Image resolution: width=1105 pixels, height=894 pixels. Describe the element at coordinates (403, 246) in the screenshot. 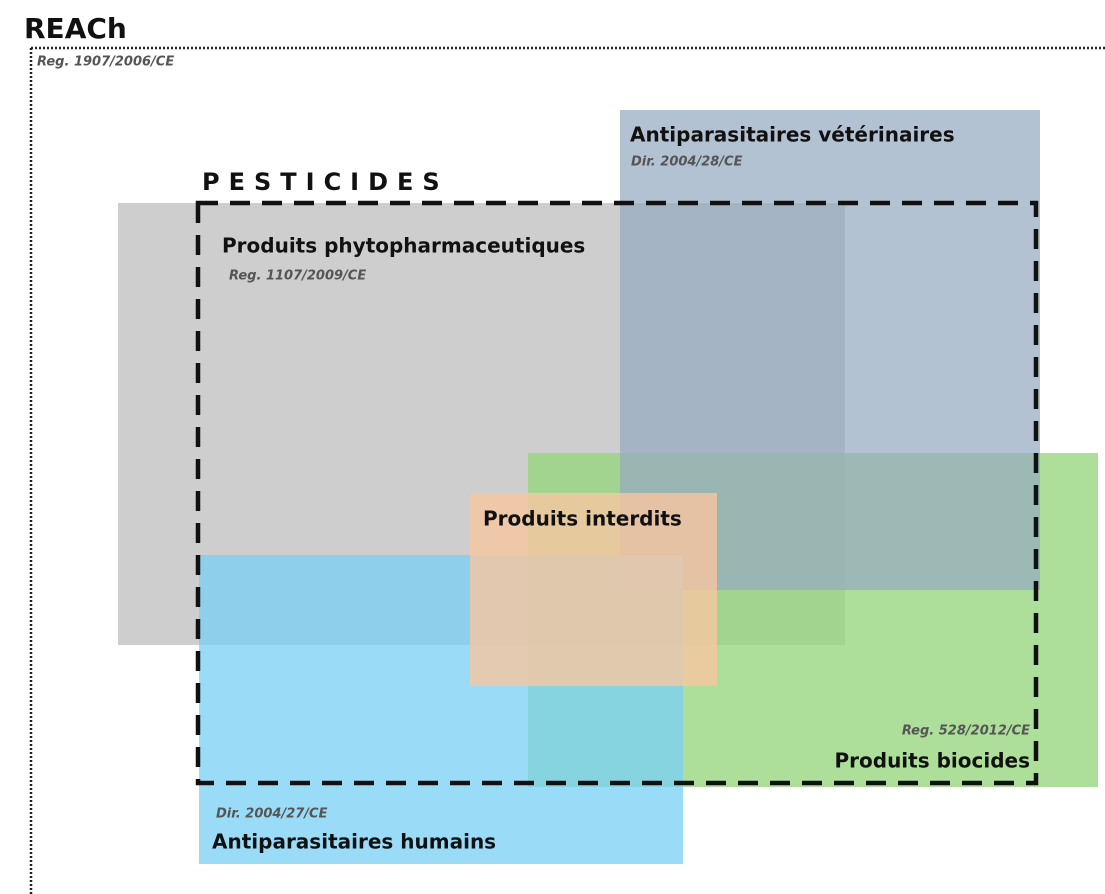

I see `node-label: Produits phytopharmaceutiques` at that location.